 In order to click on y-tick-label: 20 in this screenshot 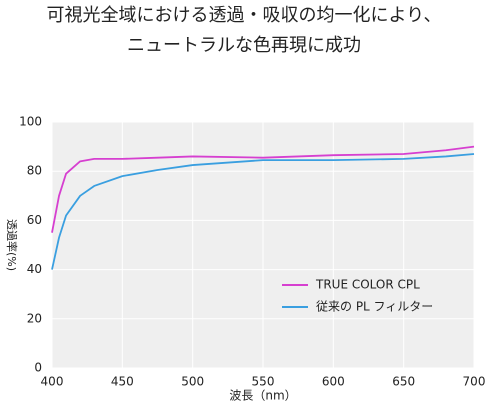, I will do `click(34, 318)`.